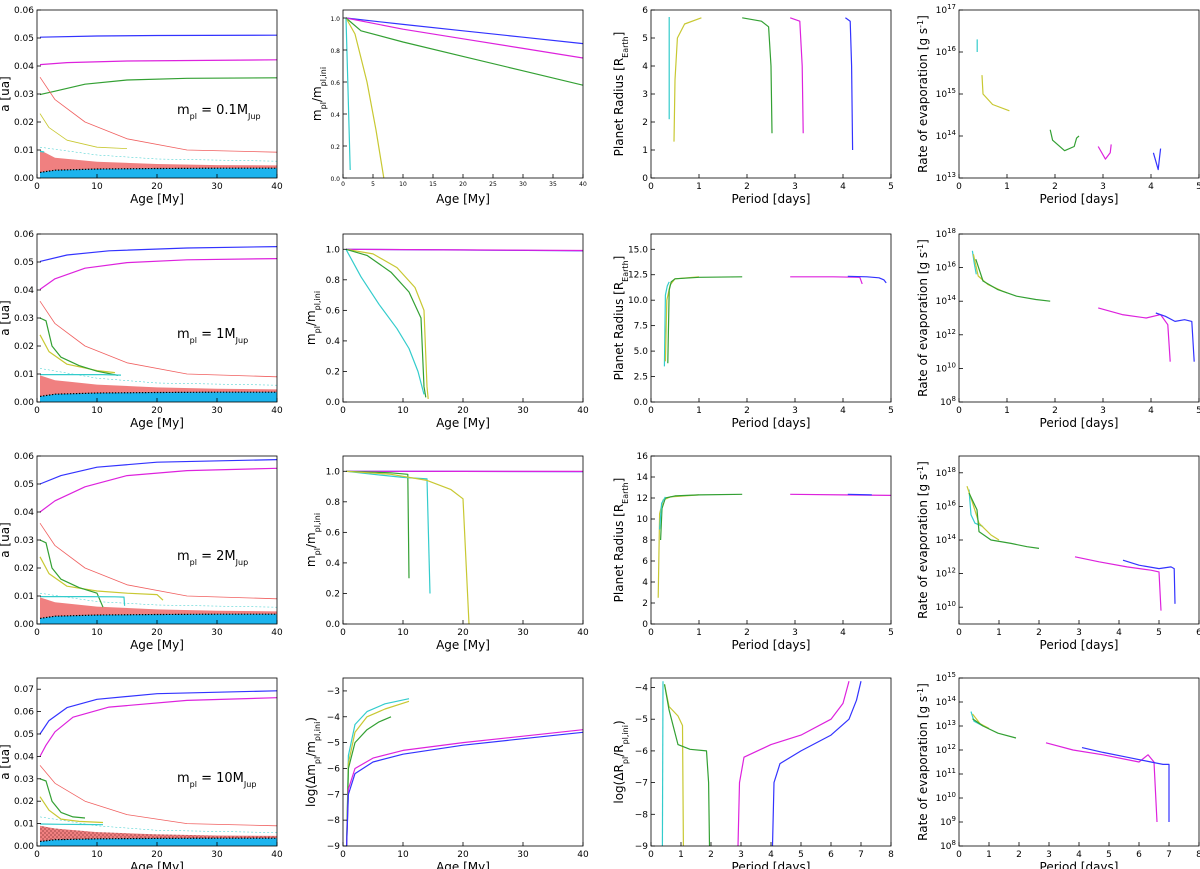 The image size is (1200, 869). Describe the element at coordinates (24, 690) in the screenshot. I see `y-tick-label: 0.07` at that location.